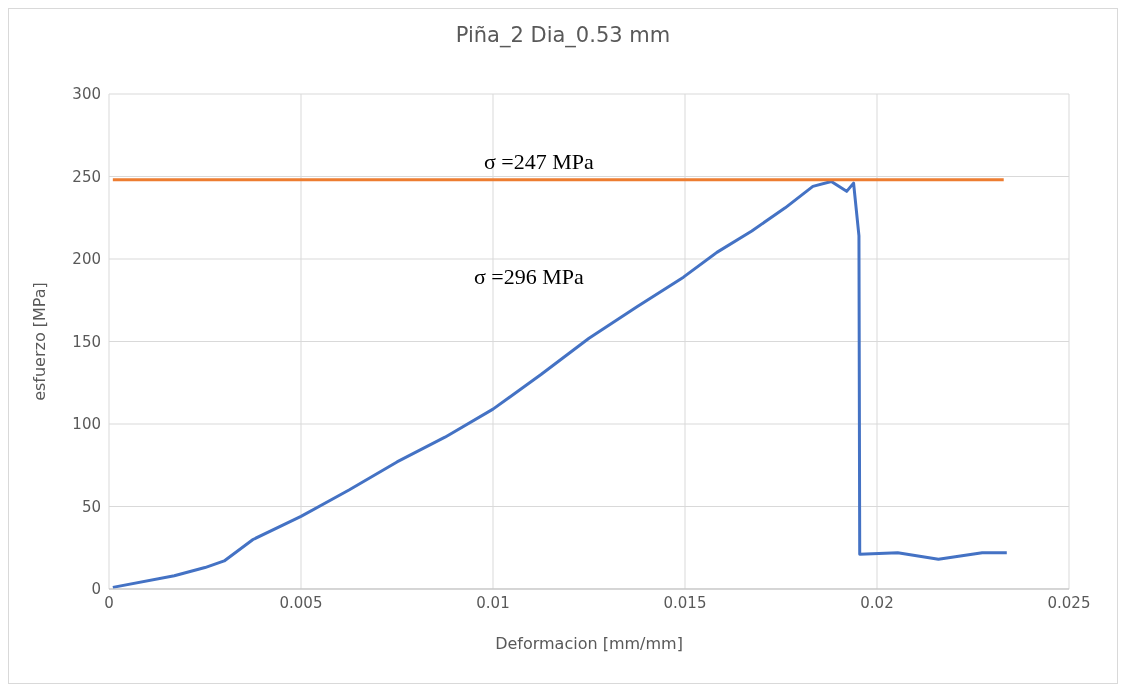 The height and width of the screenshot is (694, 1128). What do you see at coordinates (301, 602) in the screenshot?
I see `x-tick-label: 0.005` at bounding box center [301, 602].